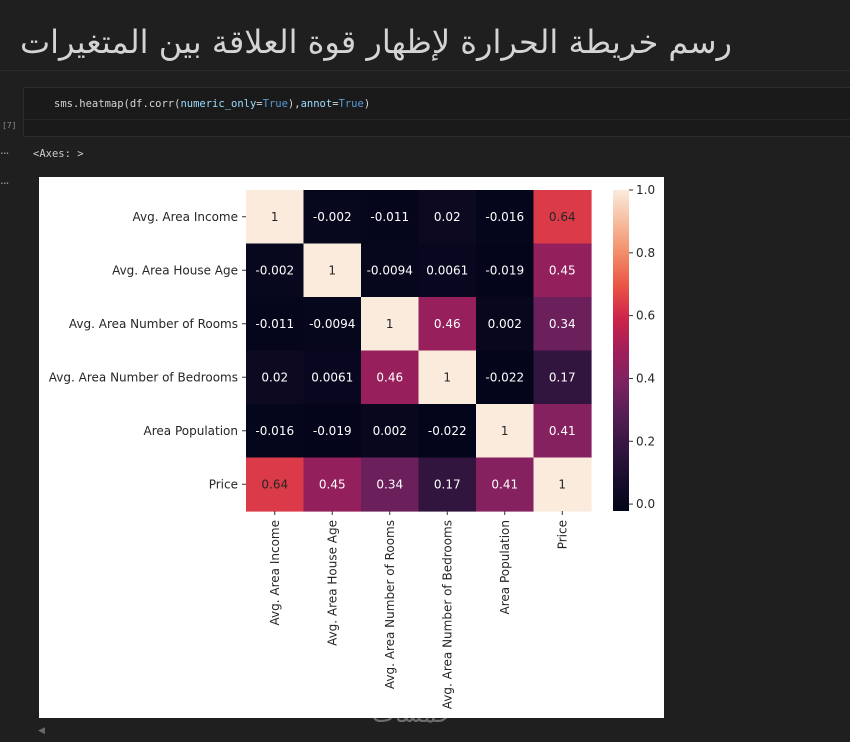 Image resolution: width=850 pixels, height=742 pixels. Describe the element at coordinates (223, 484) in the screenshot. I see `y-tick-label: Price` at that location.